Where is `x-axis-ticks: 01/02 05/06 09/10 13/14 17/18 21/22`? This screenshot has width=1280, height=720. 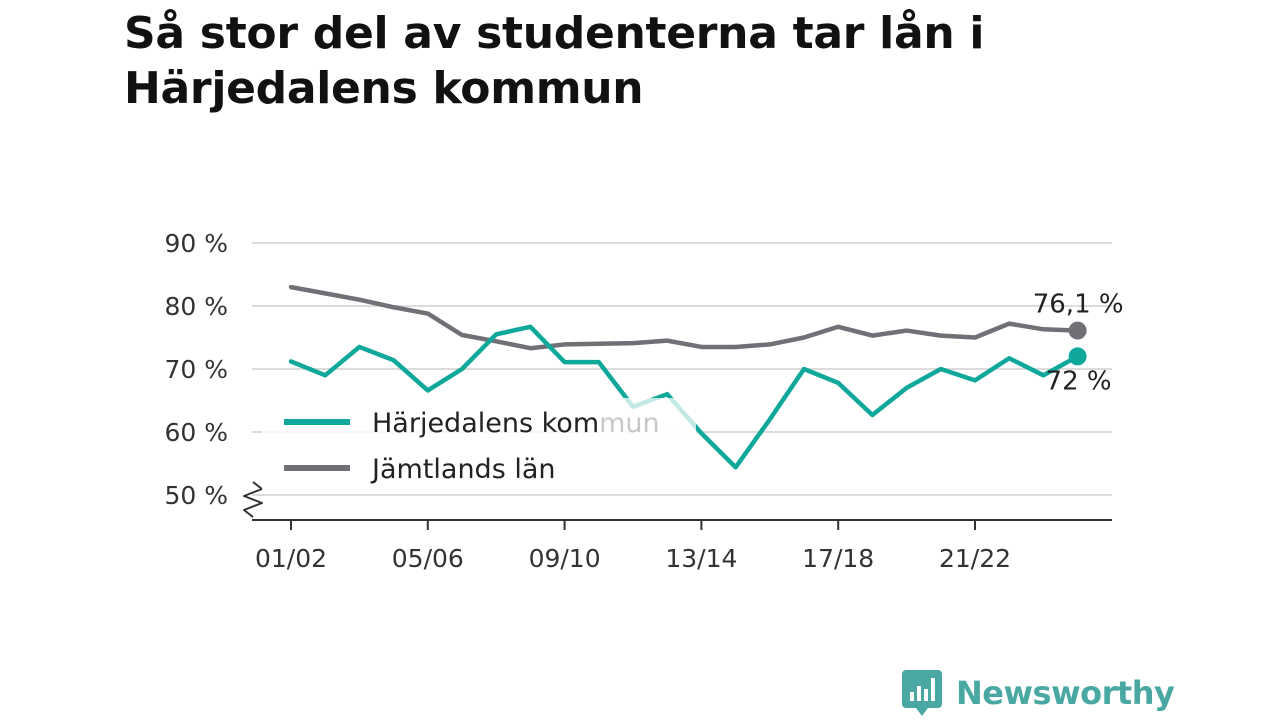 x-axis-ticks: 01/02 05/06 09/10 13/14 17/18 21/22 is located at coordinates (633, 546).